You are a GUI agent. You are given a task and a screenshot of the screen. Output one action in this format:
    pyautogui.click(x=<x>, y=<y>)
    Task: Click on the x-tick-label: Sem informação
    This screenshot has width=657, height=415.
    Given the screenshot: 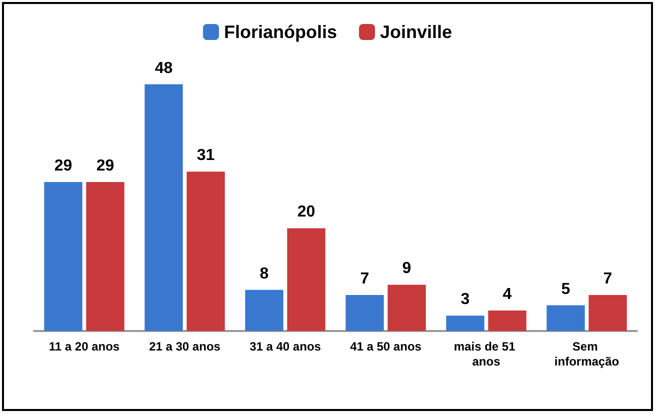 What is the action you would take?
    pyautogui.click(x=587, y=354)
    